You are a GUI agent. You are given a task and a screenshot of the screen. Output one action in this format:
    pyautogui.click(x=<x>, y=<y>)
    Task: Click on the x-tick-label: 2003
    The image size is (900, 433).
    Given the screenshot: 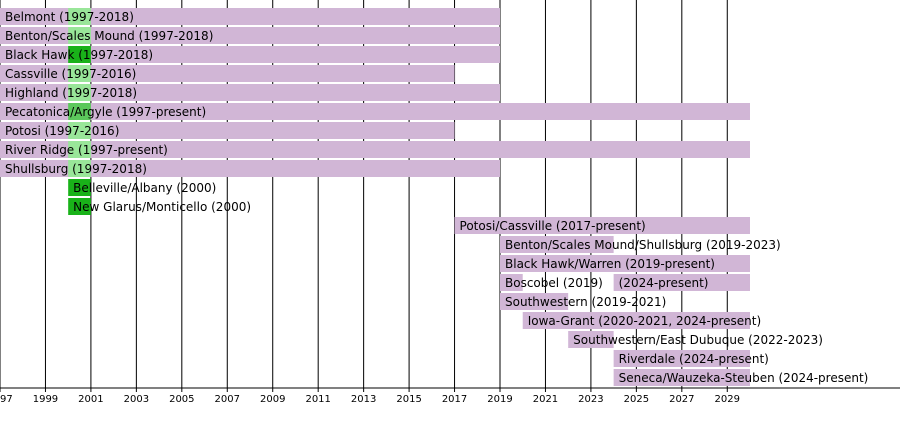 What is the action you would take?
    pyautogui.click(x=136, y=399)
    